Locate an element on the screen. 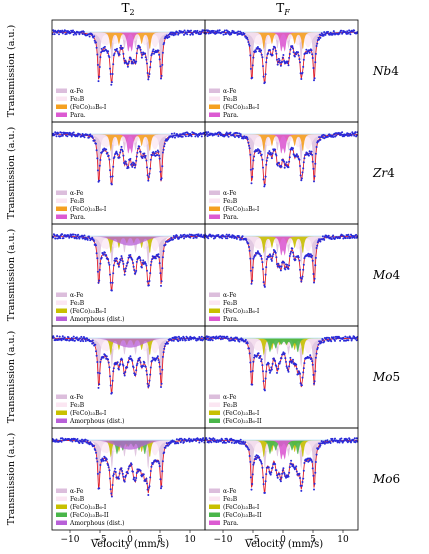 The image size is (429, 554). y-axis-label-Nb4: Transmission (a.u.) is located at coordinates (11, 71).